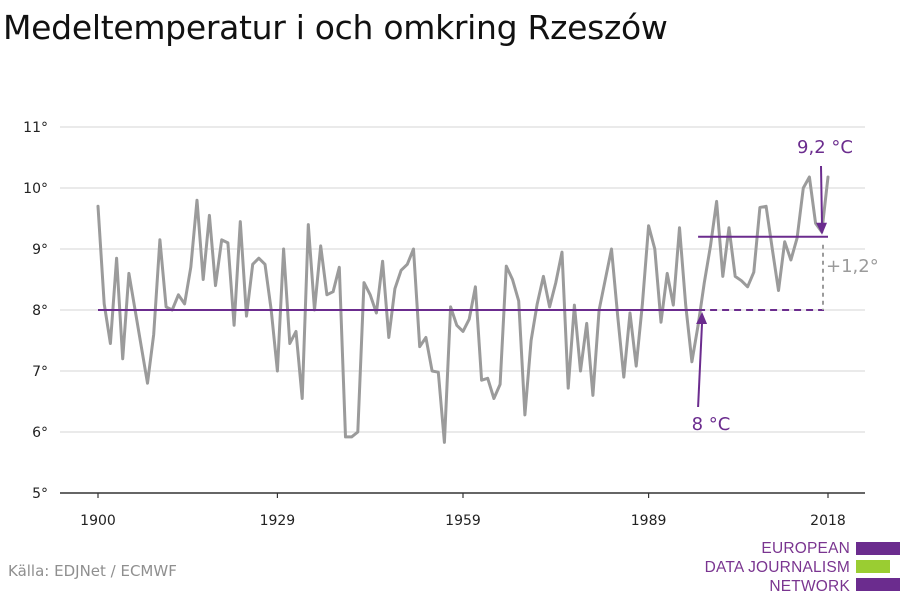 The height and width of the screenshot is (600, 900). I want to click on logo-bar-top, so click(878, 548).